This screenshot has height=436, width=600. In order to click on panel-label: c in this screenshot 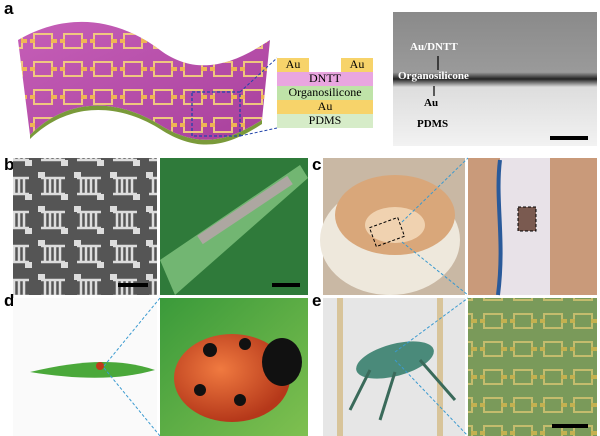, I will do `click(316, 164)`.